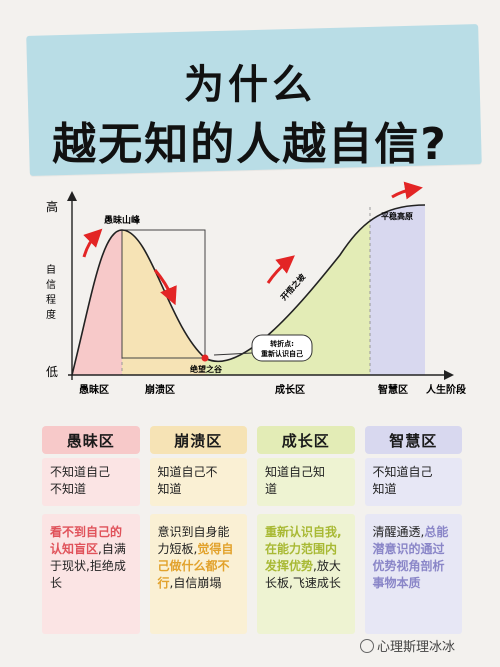 The image size is (500, 667). I want to click on card-top-collapse: 知道自己不 知道, so click(198, 482).